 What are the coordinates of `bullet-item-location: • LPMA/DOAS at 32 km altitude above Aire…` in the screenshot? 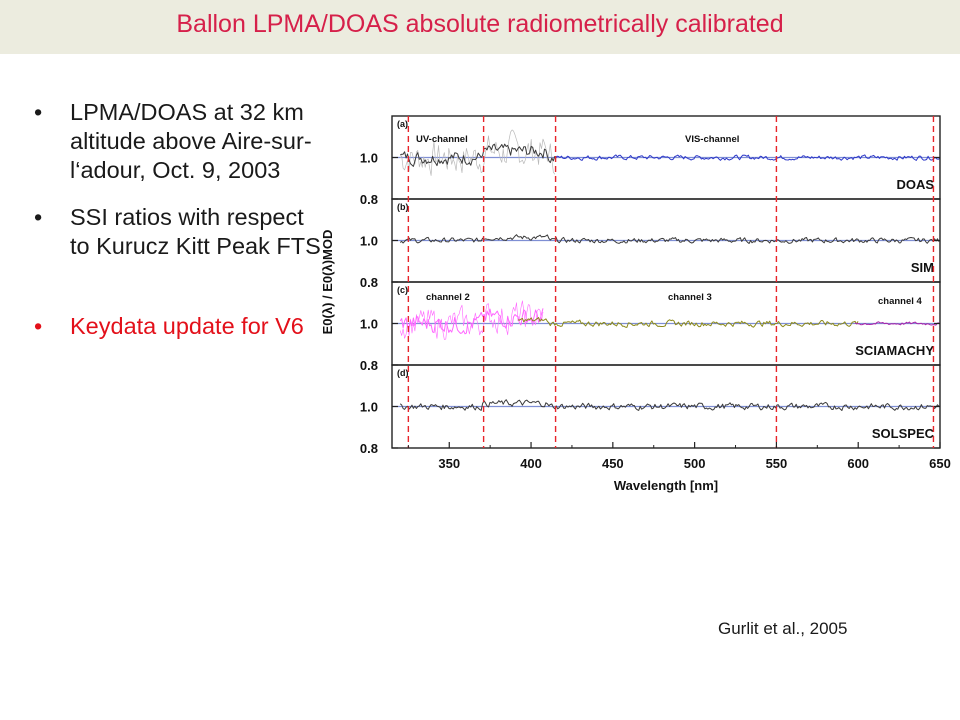 It's located at (179, 141).